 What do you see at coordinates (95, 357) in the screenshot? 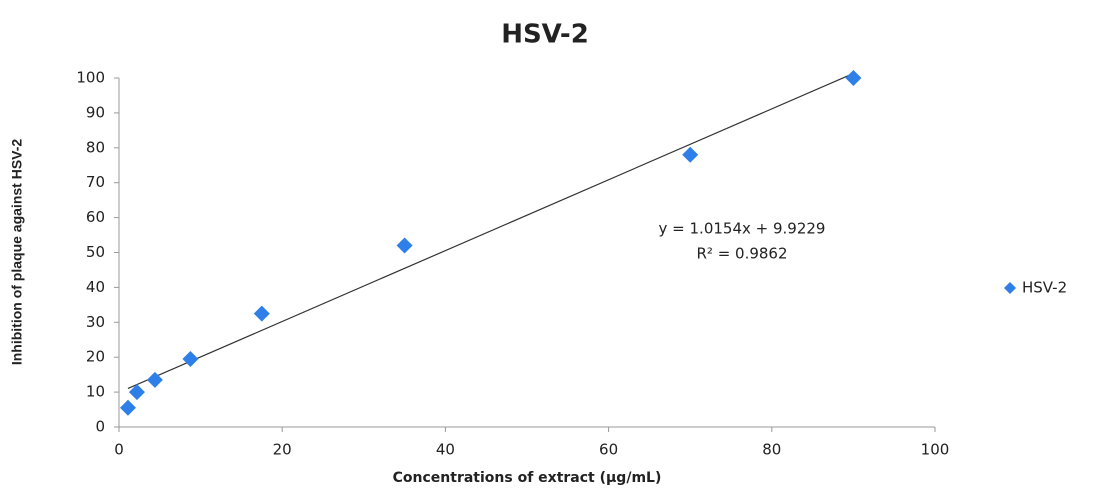
I see `y-tick-label: 20` at bounding box center [95, 357].